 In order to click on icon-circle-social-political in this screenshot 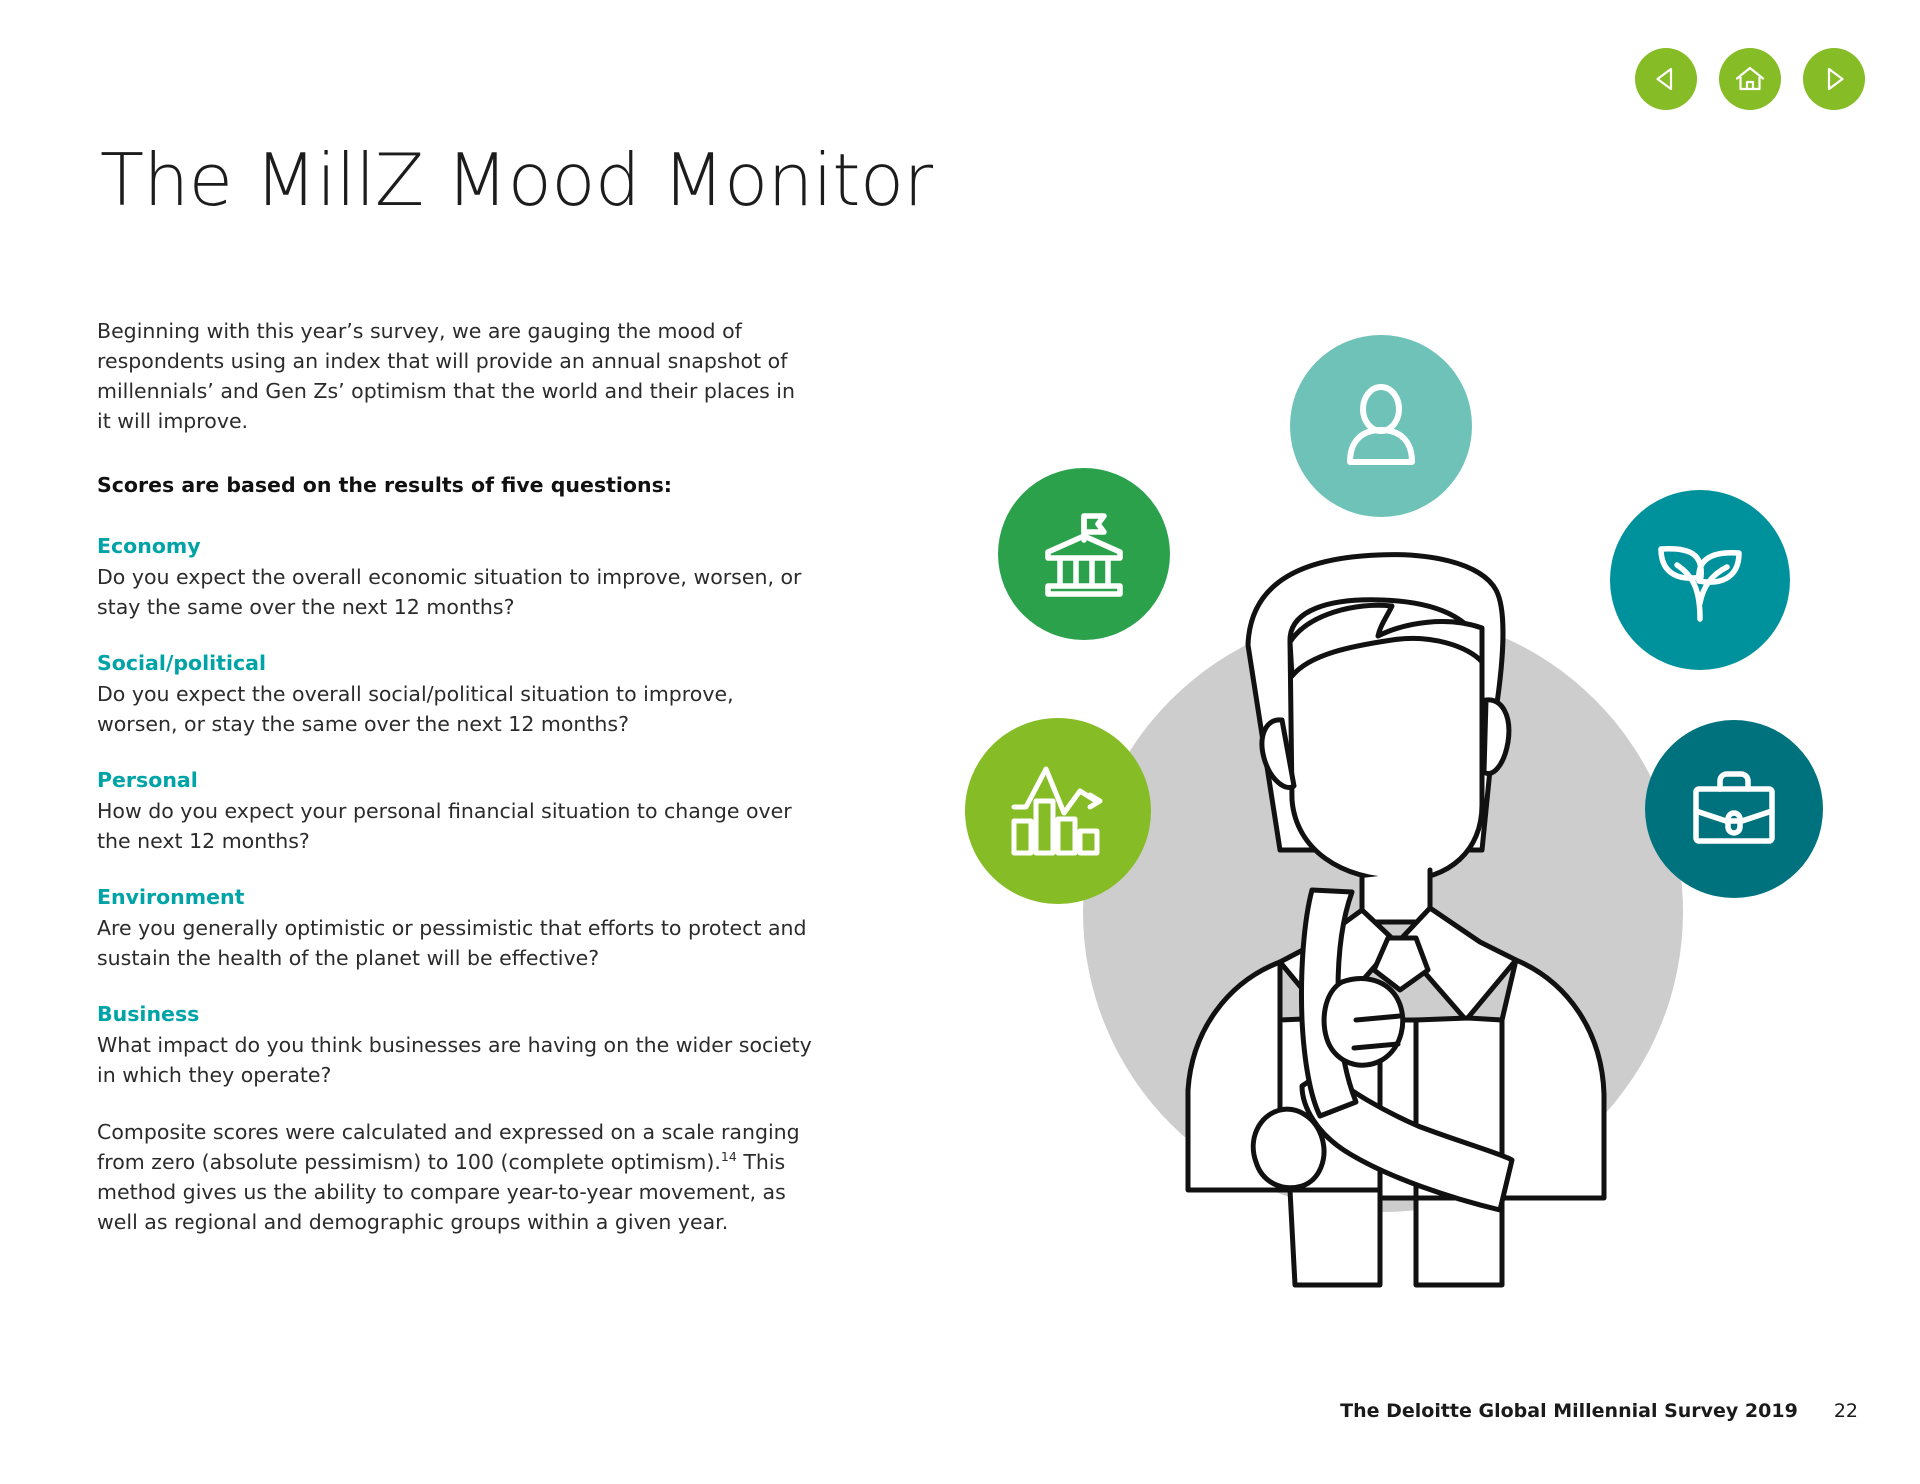, I will do `click(1084, 554)`.